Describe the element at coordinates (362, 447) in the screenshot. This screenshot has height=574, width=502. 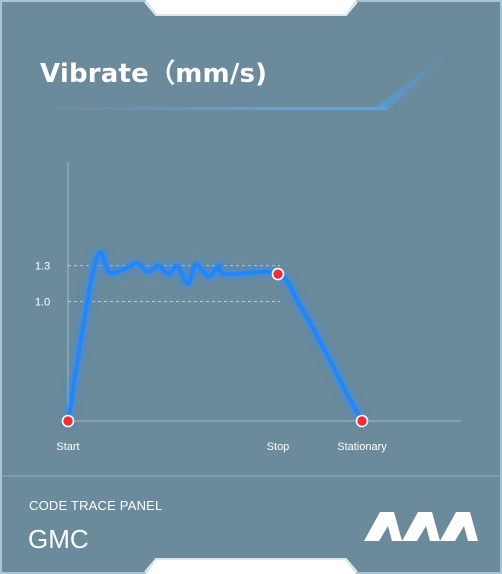
I see `x-label-stationary: Stationary` at that location.